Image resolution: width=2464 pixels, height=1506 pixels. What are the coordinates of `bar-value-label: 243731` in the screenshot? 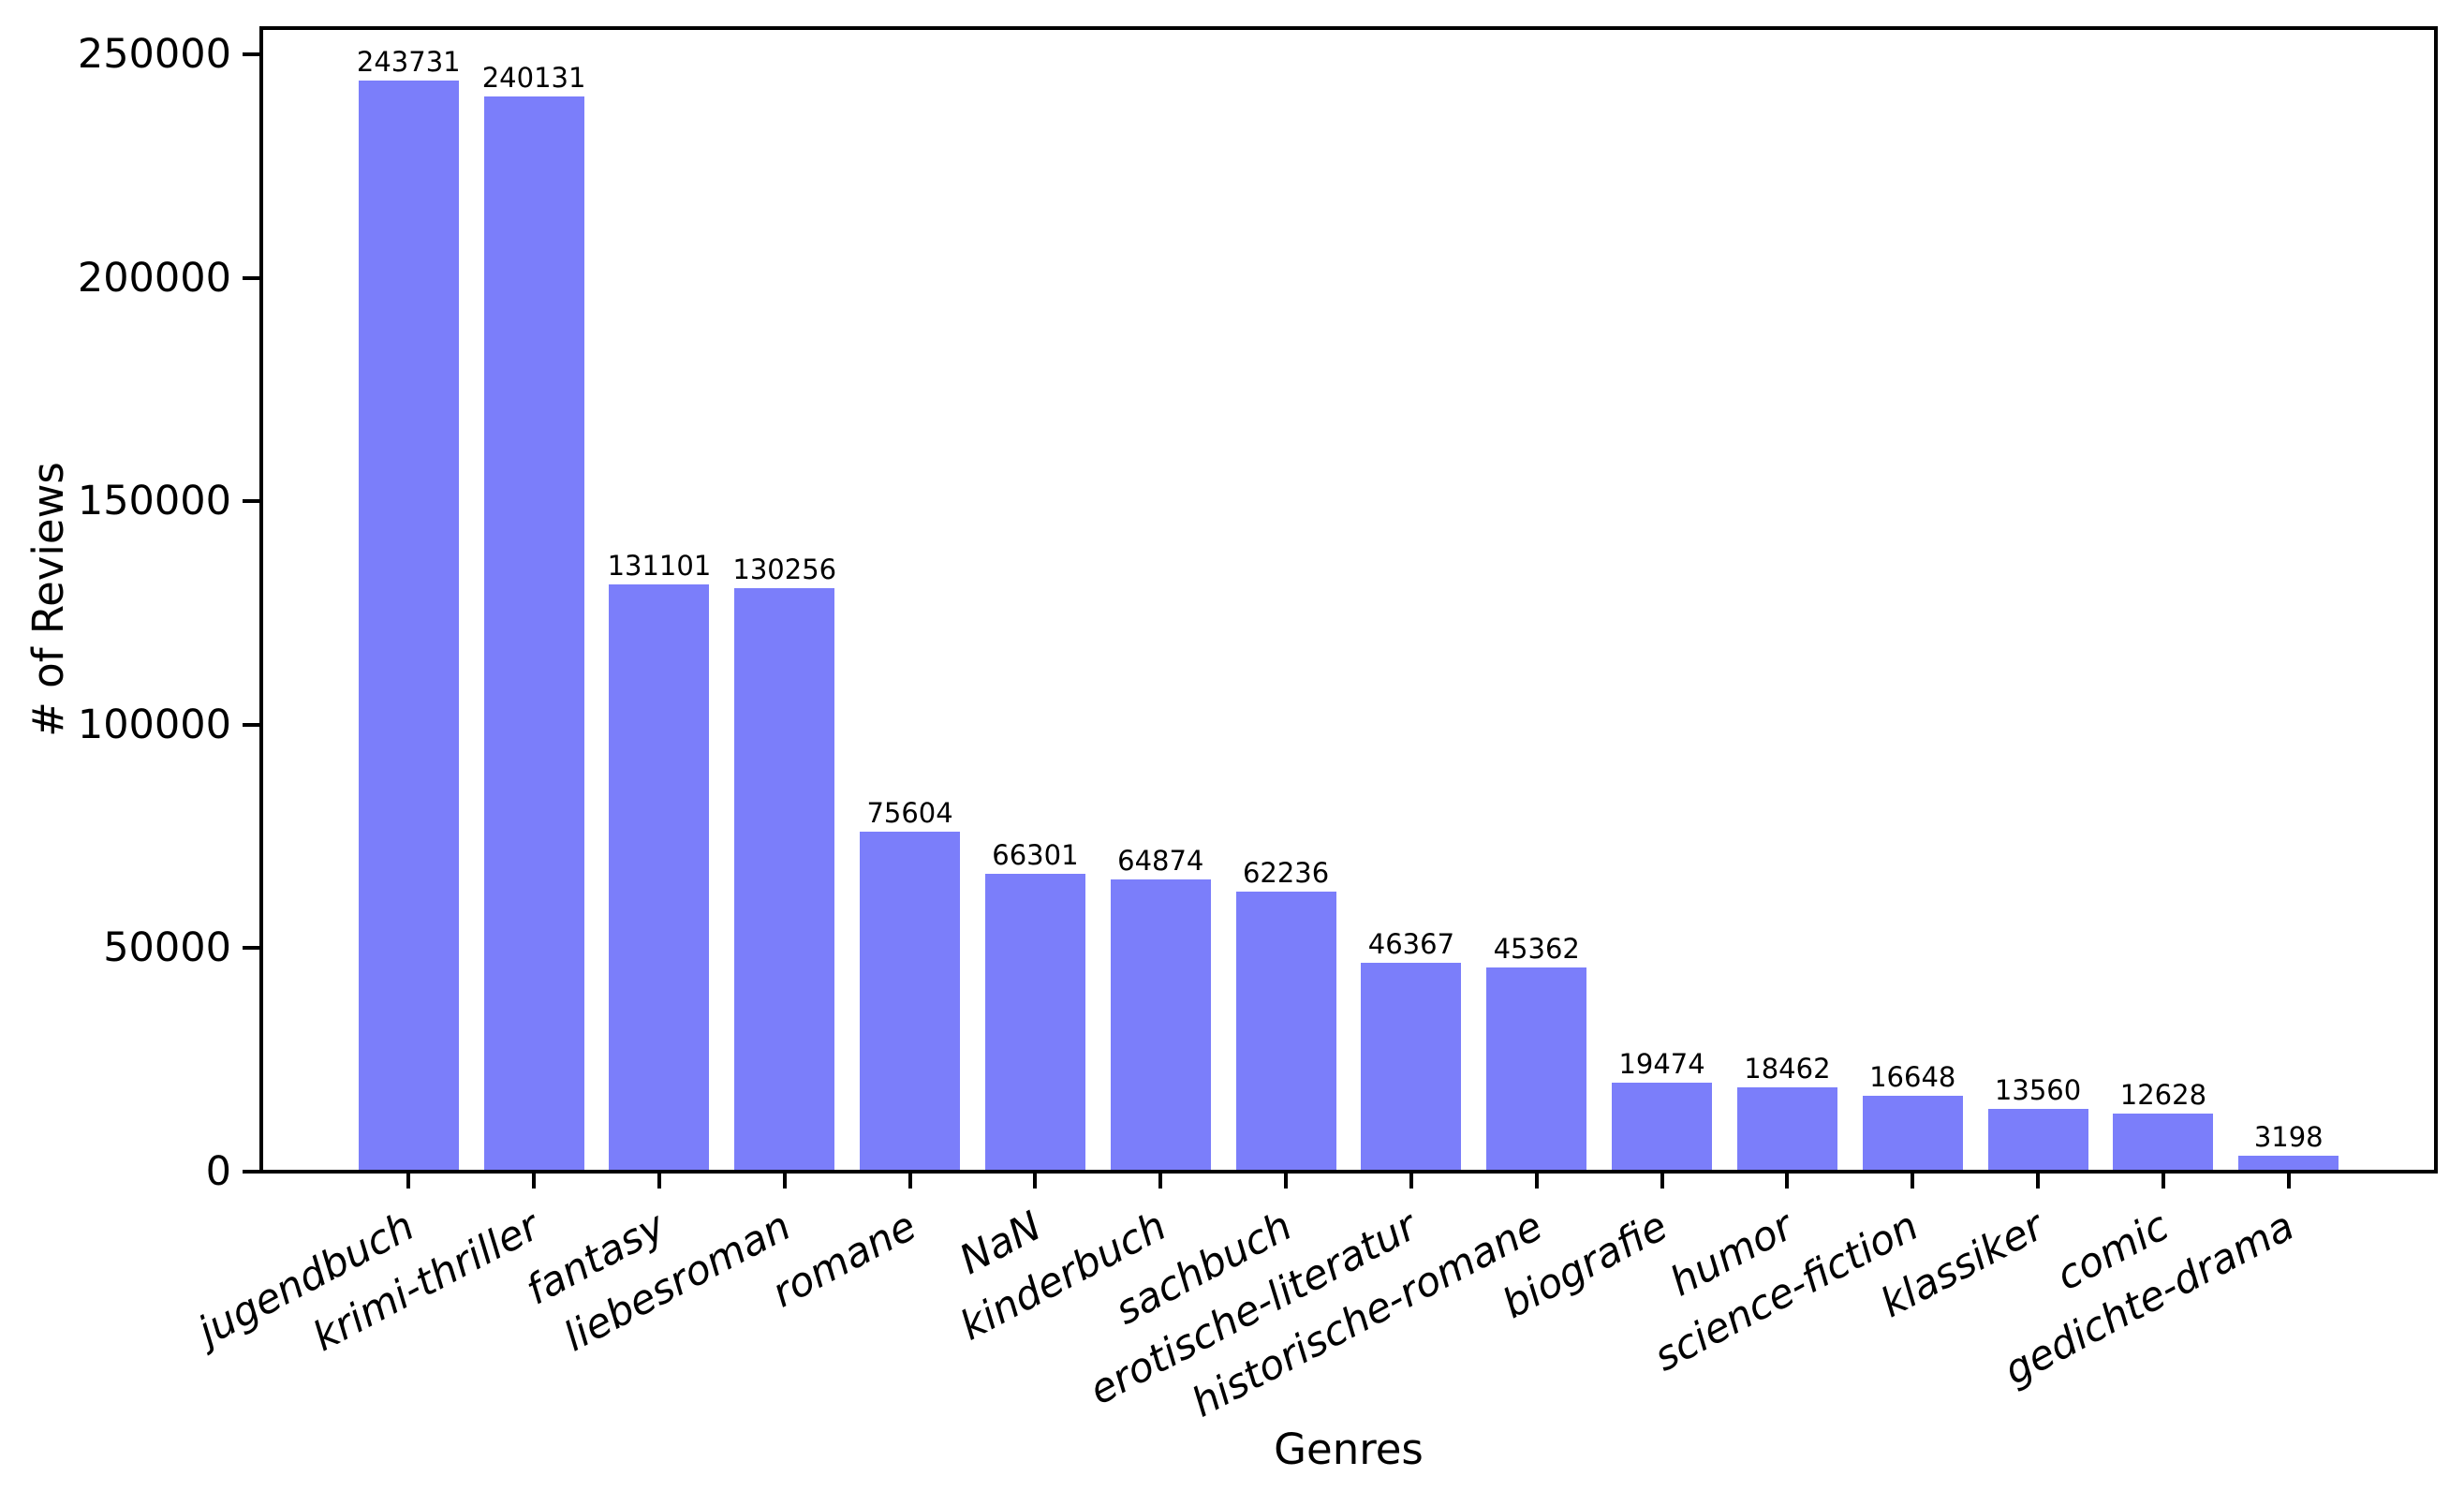 It's located at (408, 62).